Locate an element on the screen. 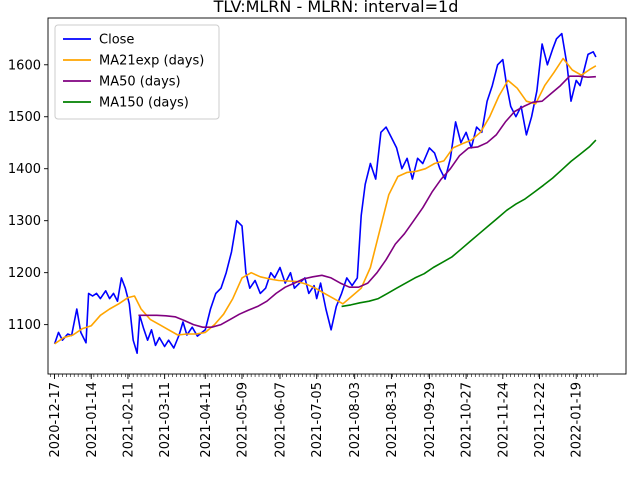  x-tick-label: 2021-09-29 is located at coordinates (430, 420).